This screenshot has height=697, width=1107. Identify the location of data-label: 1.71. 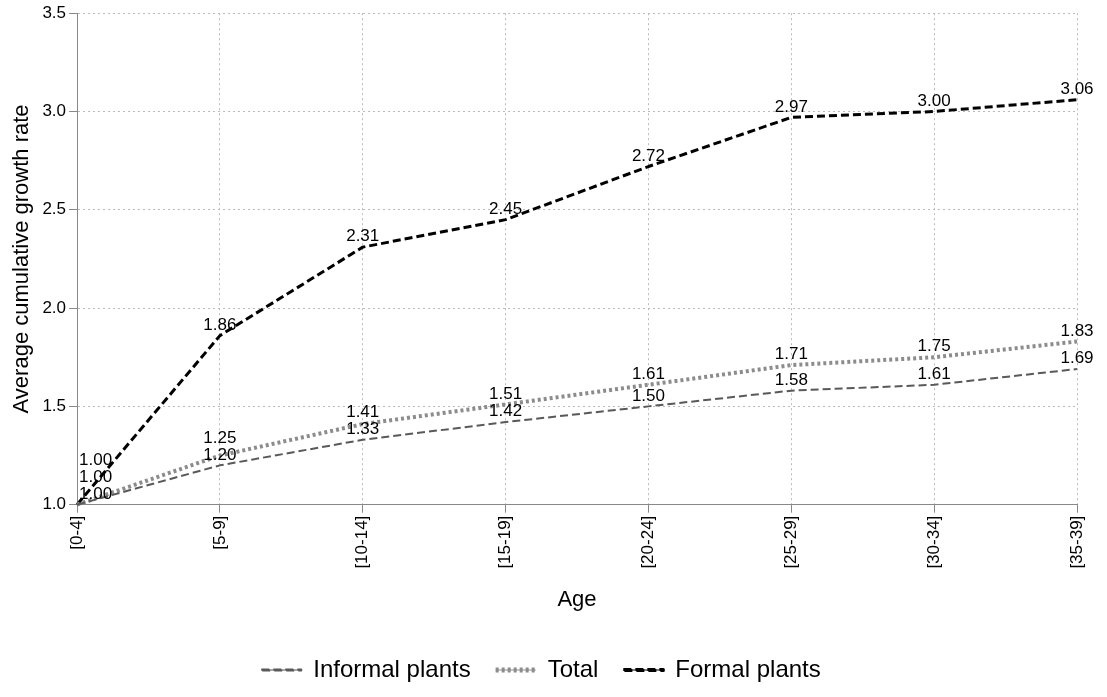
(791, 354).